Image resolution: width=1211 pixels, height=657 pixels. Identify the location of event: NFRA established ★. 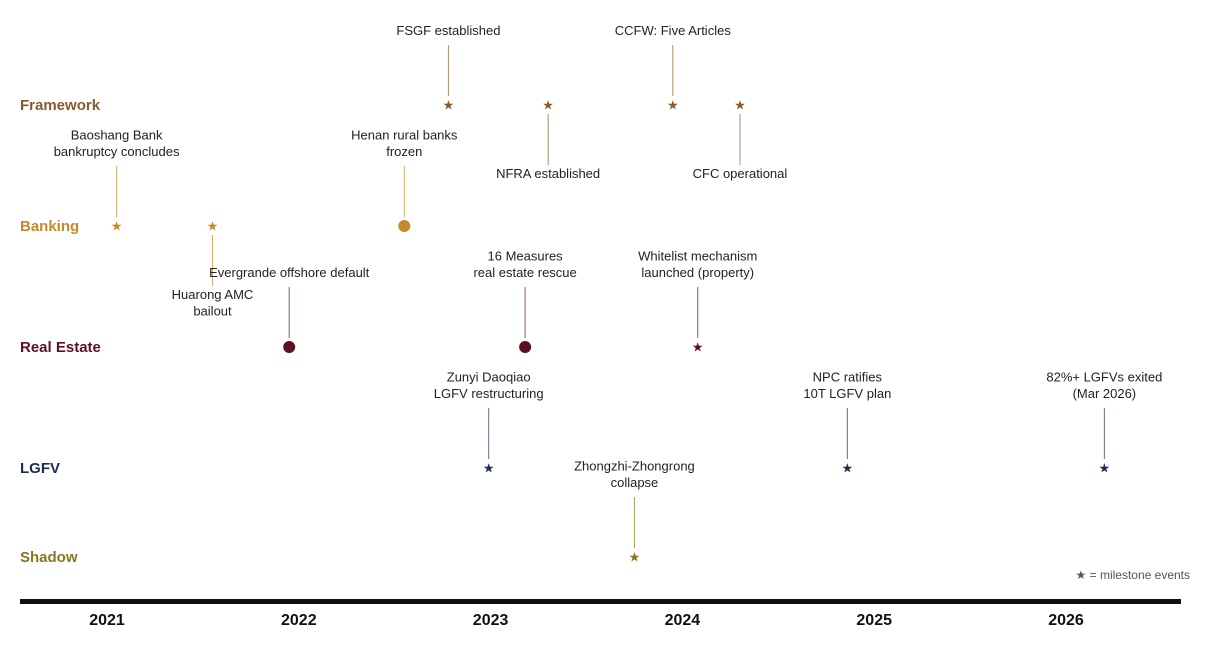
(548, 140).